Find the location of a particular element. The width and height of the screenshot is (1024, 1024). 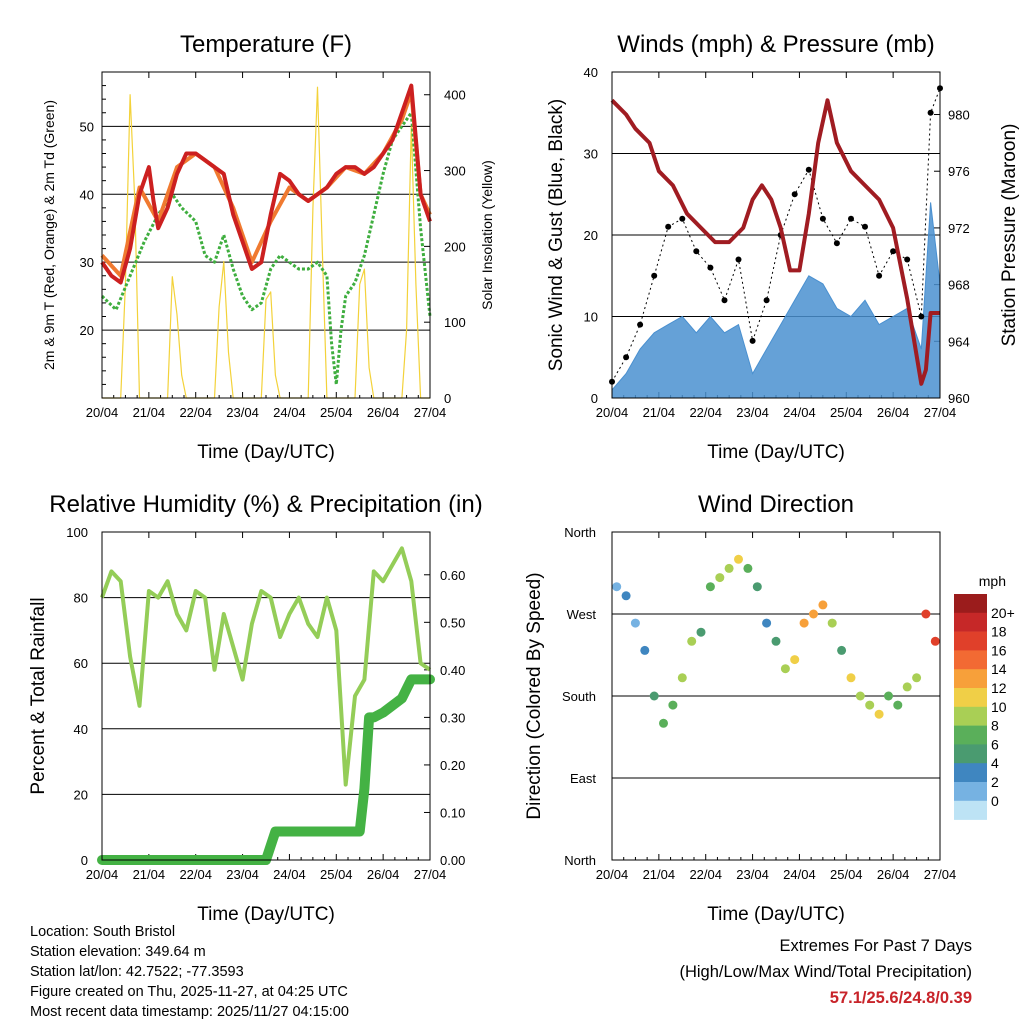

series-2m-t is located at coordinates (266, 184).